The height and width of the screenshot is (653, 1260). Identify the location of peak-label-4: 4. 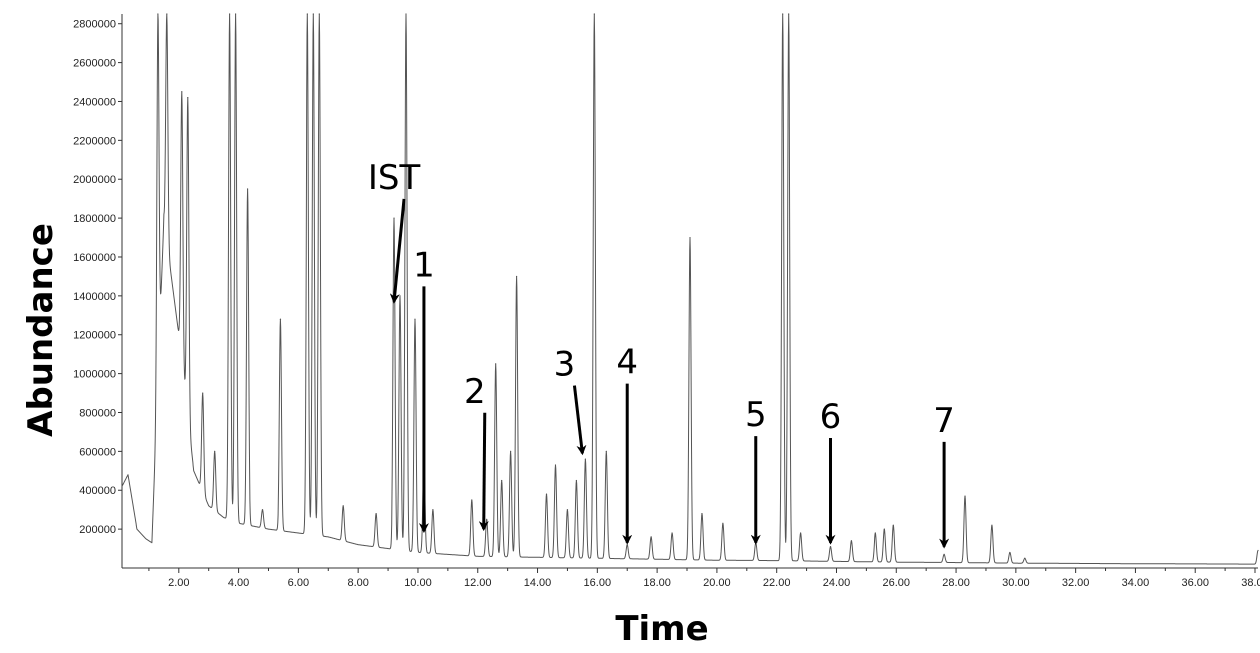
(627, 363).